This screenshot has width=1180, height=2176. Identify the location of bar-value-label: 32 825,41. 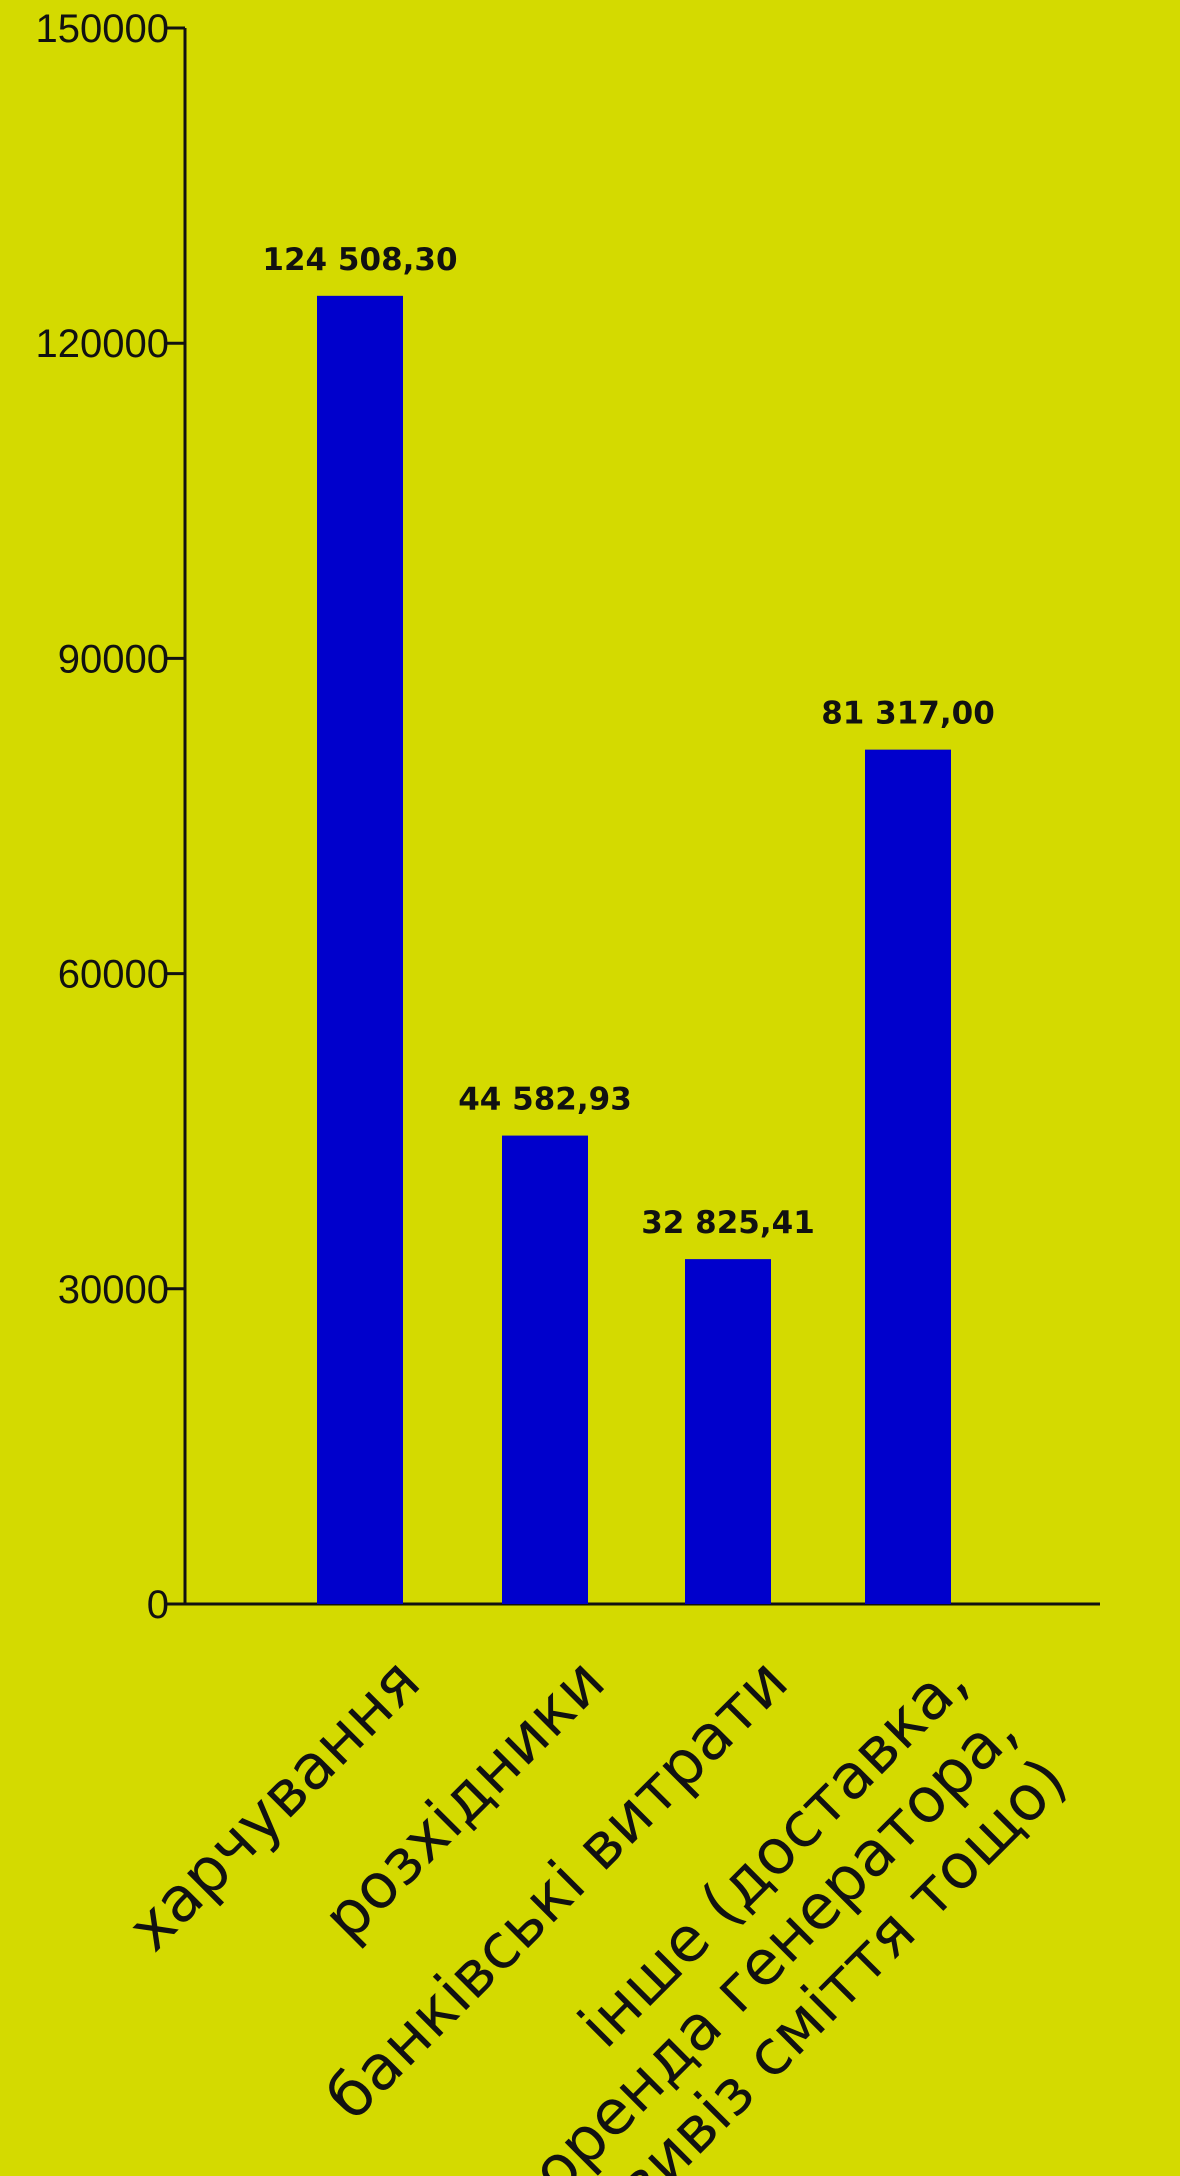
(728, 1223).